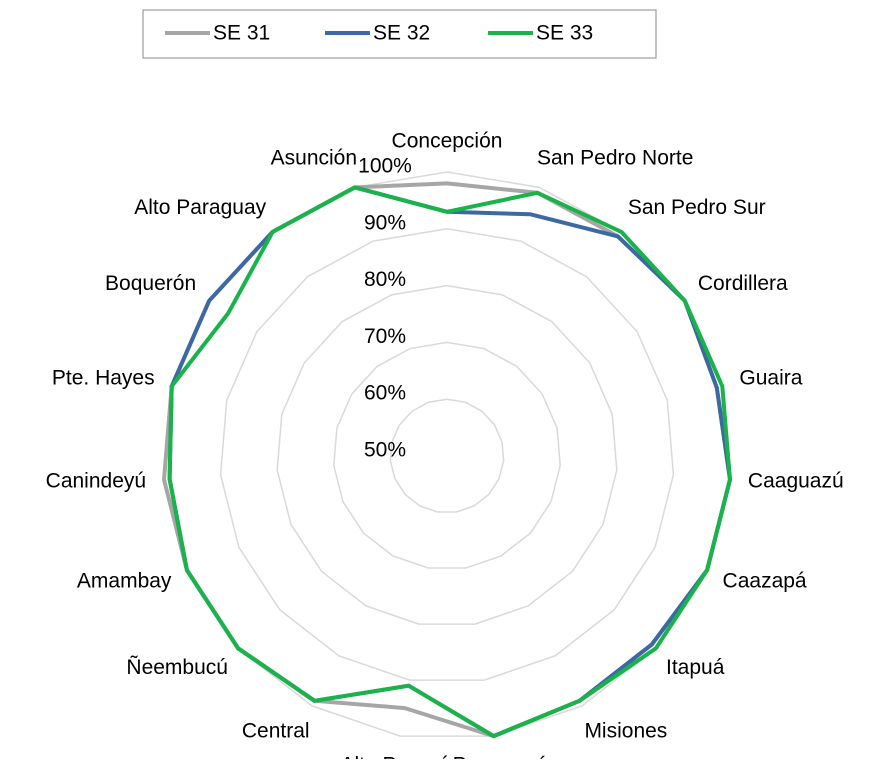 The height and width of the screenshot is (764, 879). I want to click on legend-label: SE 31, so click(241, 33).